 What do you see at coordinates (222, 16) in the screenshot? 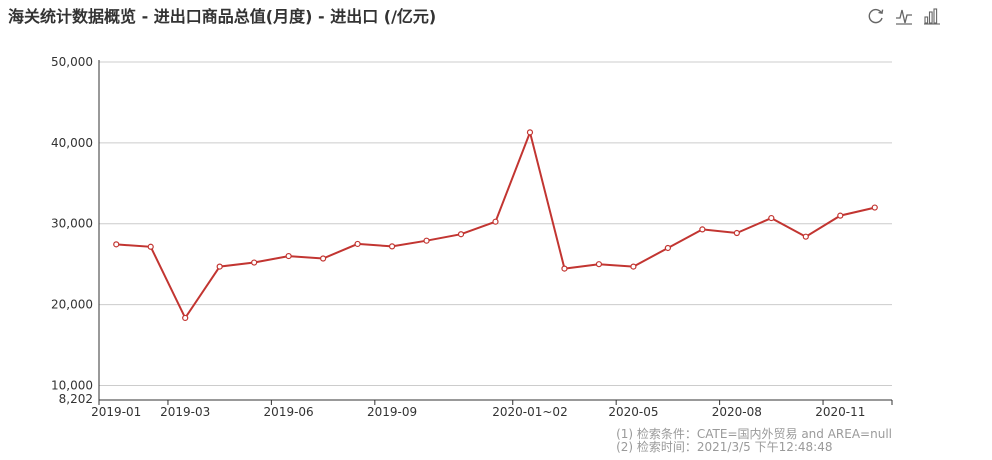
I see `page-title: 海关统计数据概览 - 进出口商品总值(月度) - 进出口 (/亿元)` at bounding box center [222, 16].